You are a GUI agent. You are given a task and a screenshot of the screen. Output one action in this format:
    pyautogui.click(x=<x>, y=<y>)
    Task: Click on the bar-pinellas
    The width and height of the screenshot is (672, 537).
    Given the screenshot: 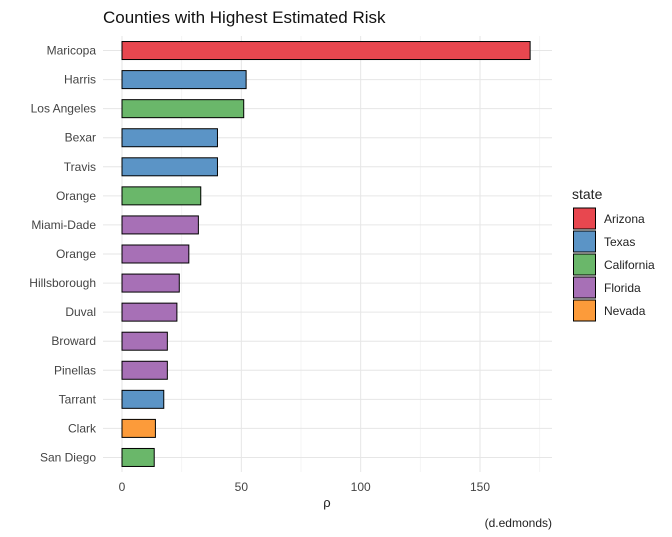 What is the action you would take?
    pyautogui.click(x=144, y=370)
    